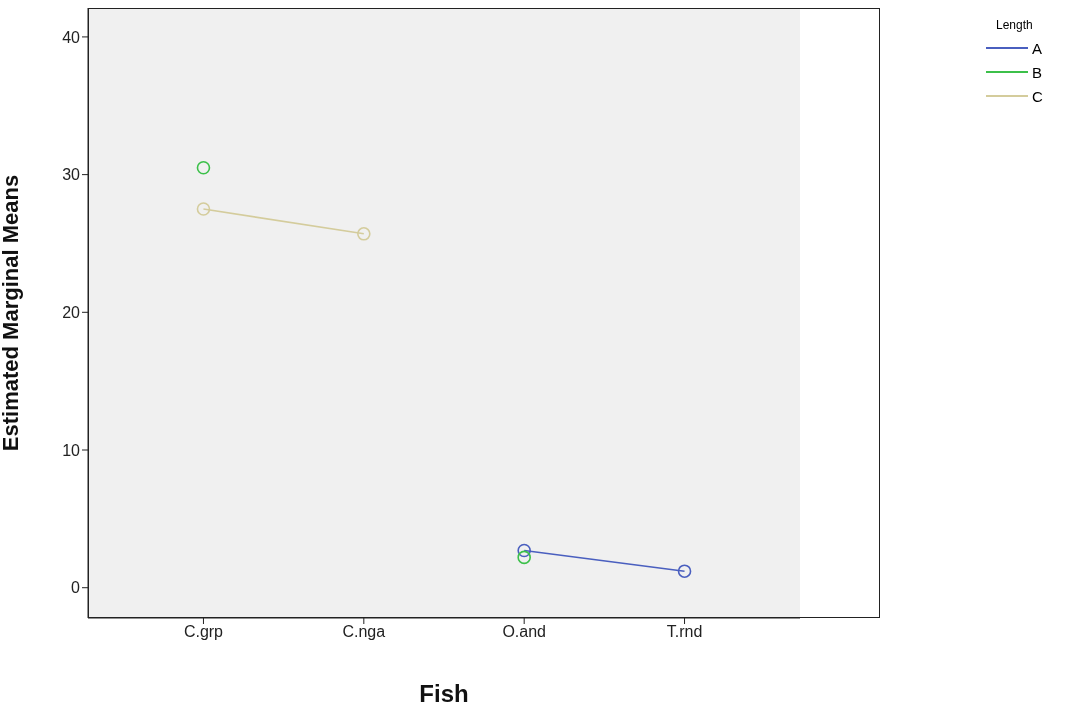  I want to click on x-tick-label: C.nga, so click(364, 632).